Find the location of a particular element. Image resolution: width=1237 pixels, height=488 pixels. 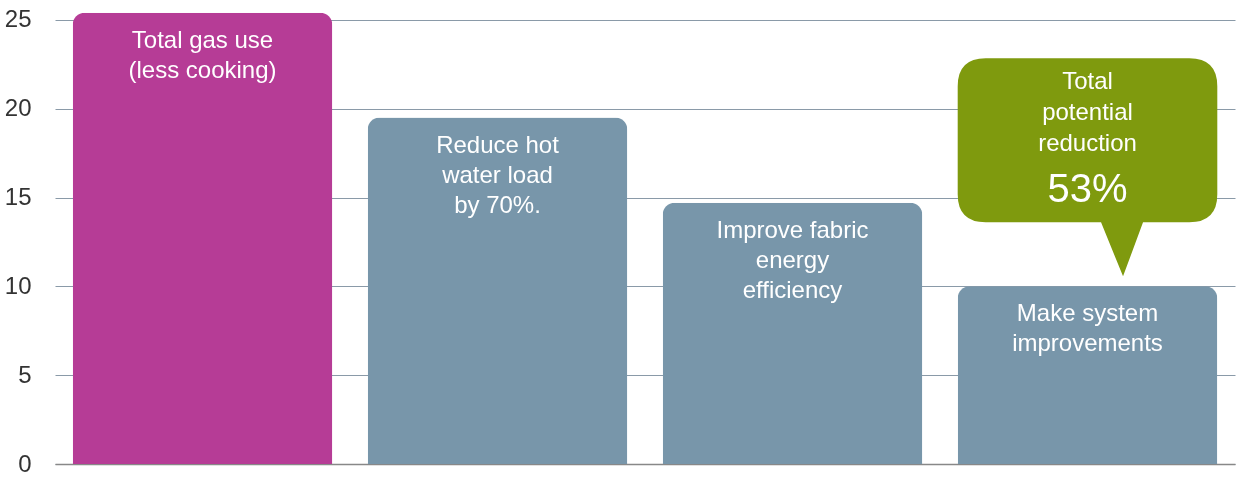

y-tick-label: 0 is located at coordinates (25, 463).